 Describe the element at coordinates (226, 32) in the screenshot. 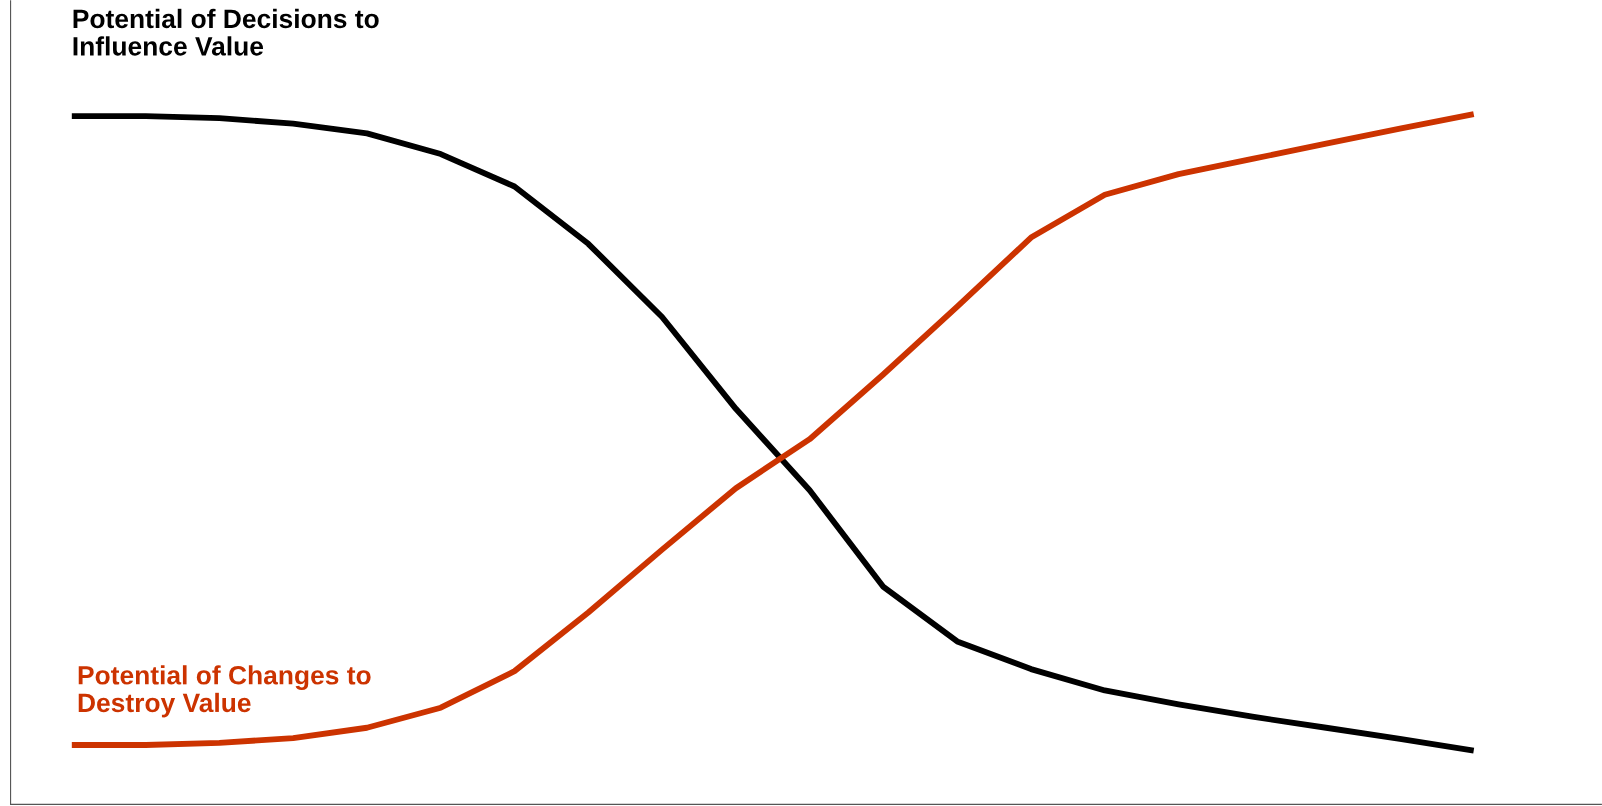

I see `text: Potential of Decisions to Influence Value` at that location.